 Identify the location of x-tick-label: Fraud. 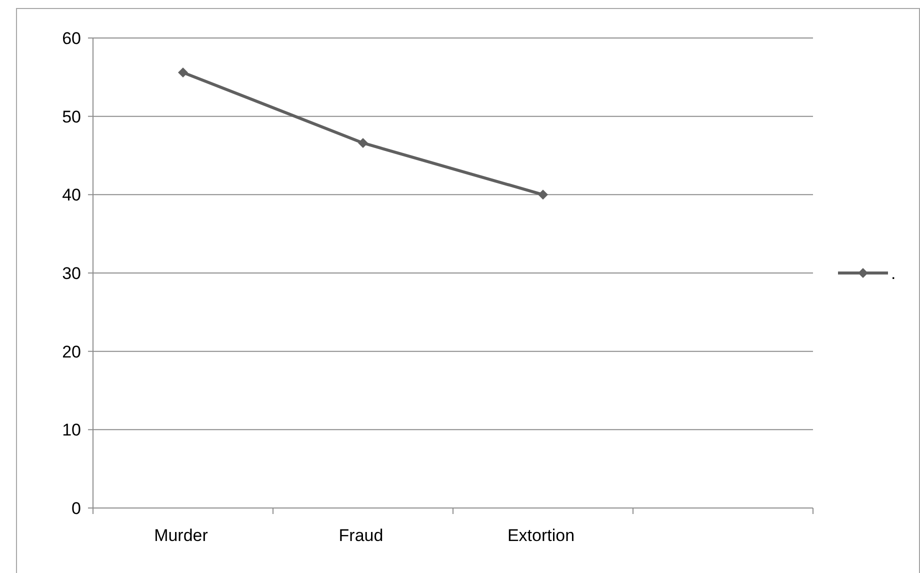
(361, 535).